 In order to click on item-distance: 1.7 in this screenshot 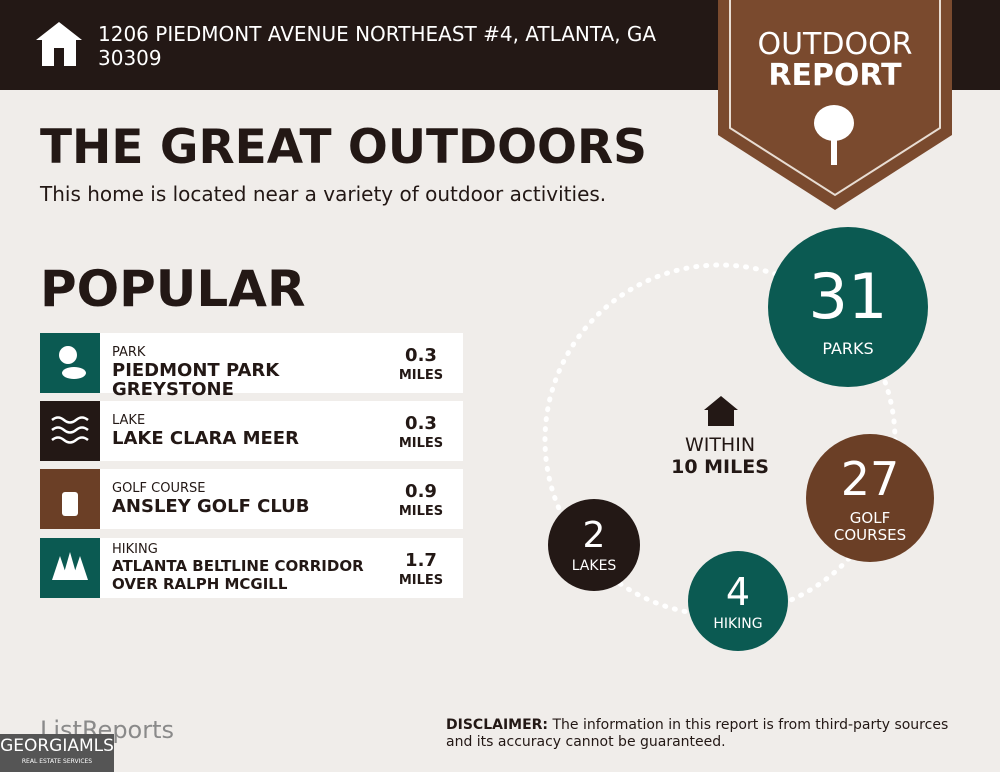, I will do `click(421, 560)`.